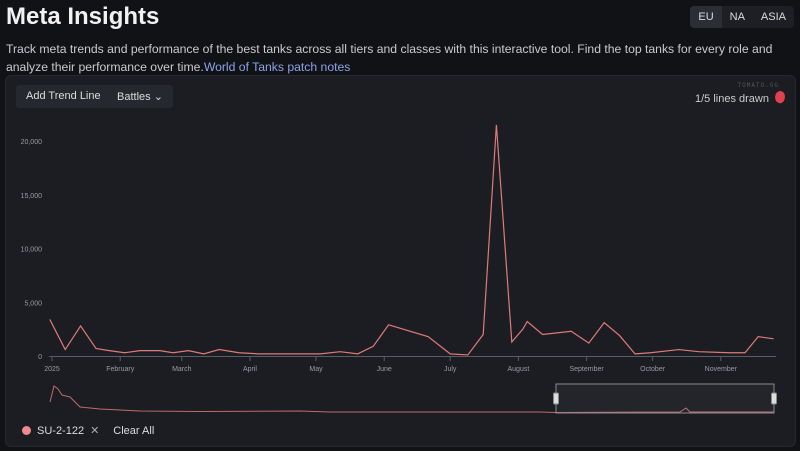 The height and width of the screenshot is (451, 800). I want to click on patch-notes-link: World of Tanks patch notes, so click(277, 67).